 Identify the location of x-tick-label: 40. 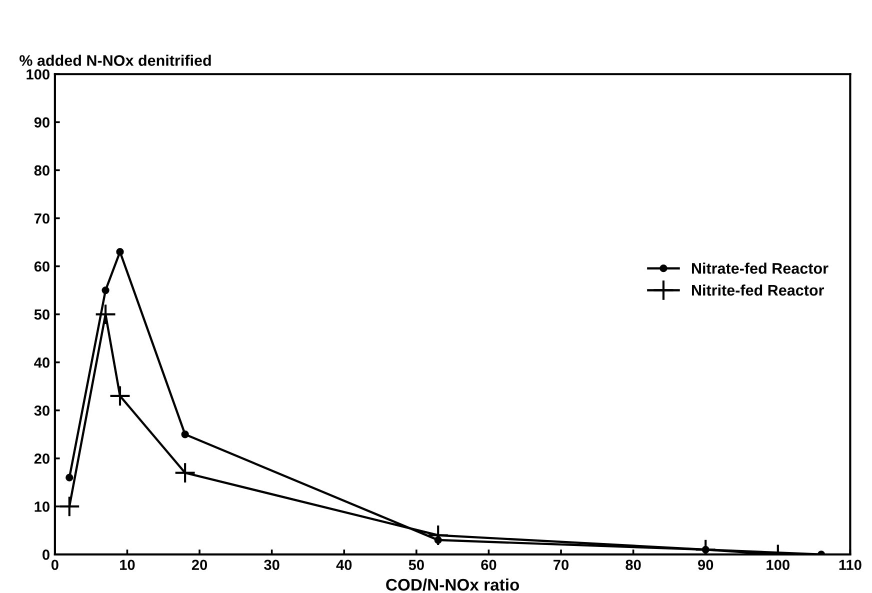
(344, 565).